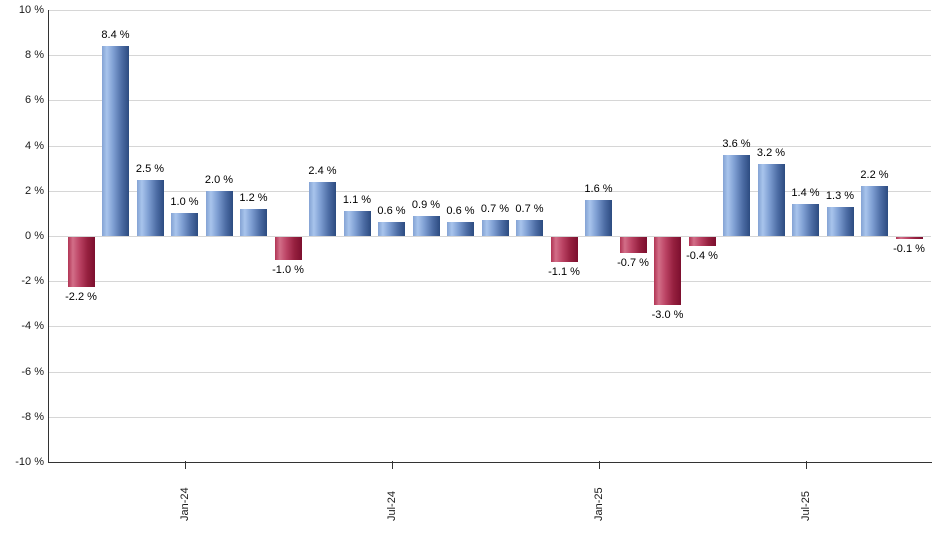  What do you see at coordinates (29, 462) in the screenshot?
I see `y-axis-tick-label: -10 %` at bounding box center [29, 462].